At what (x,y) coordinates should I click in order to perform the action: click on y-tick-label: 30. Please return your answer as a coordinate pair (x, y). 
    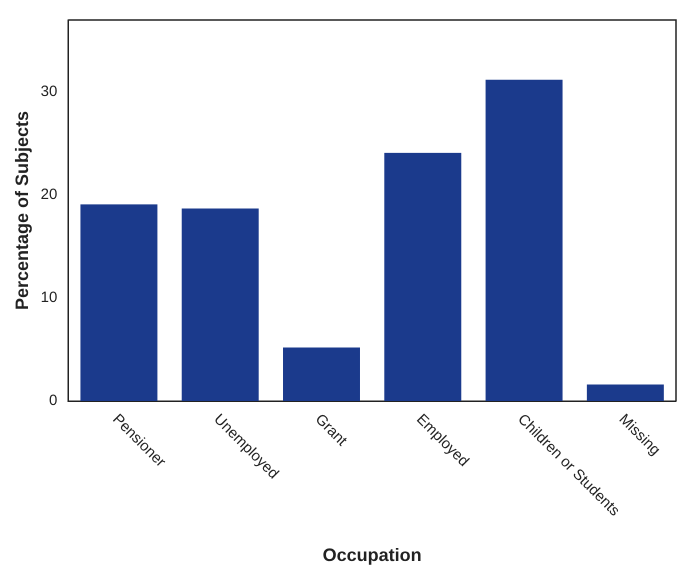
    Looking at the image, I should click on (49, 91).